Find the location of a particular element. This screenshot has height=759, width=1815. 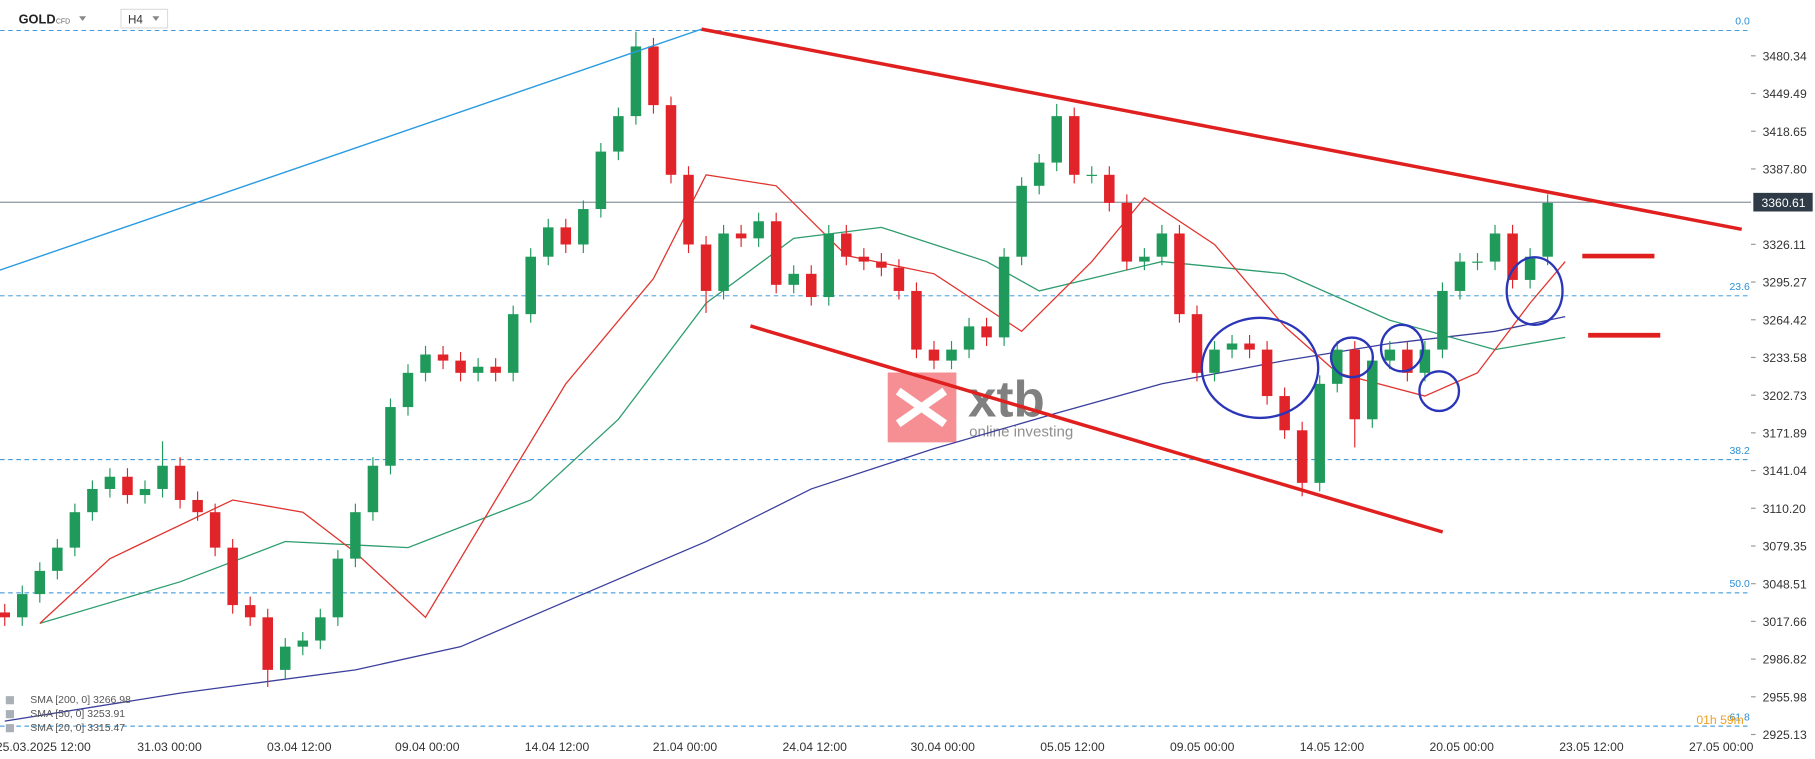

x-tick-label: 25.03.2025 12:00 is located at coordinates (45, 747).